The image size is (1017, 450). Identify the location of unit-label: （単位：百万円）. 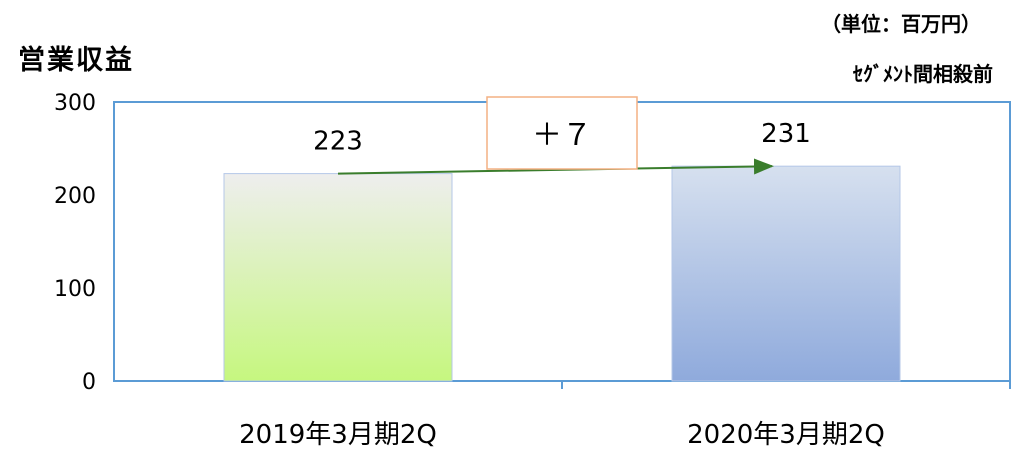
(901, 24).